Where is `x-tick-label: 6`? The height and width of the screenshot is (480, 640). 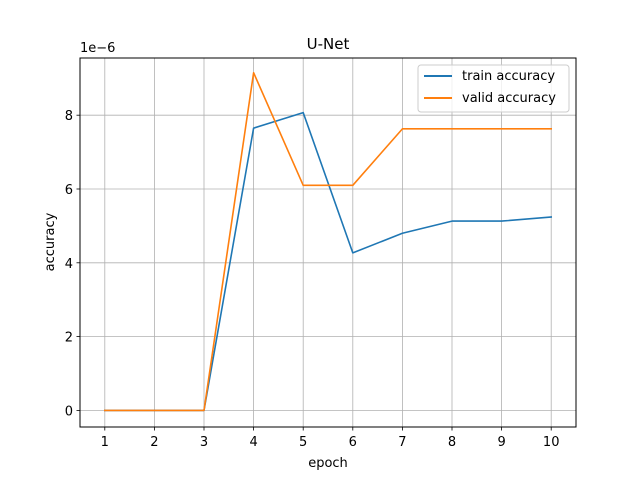 x-tick-label: 6 is located at coordinates (353, 442).